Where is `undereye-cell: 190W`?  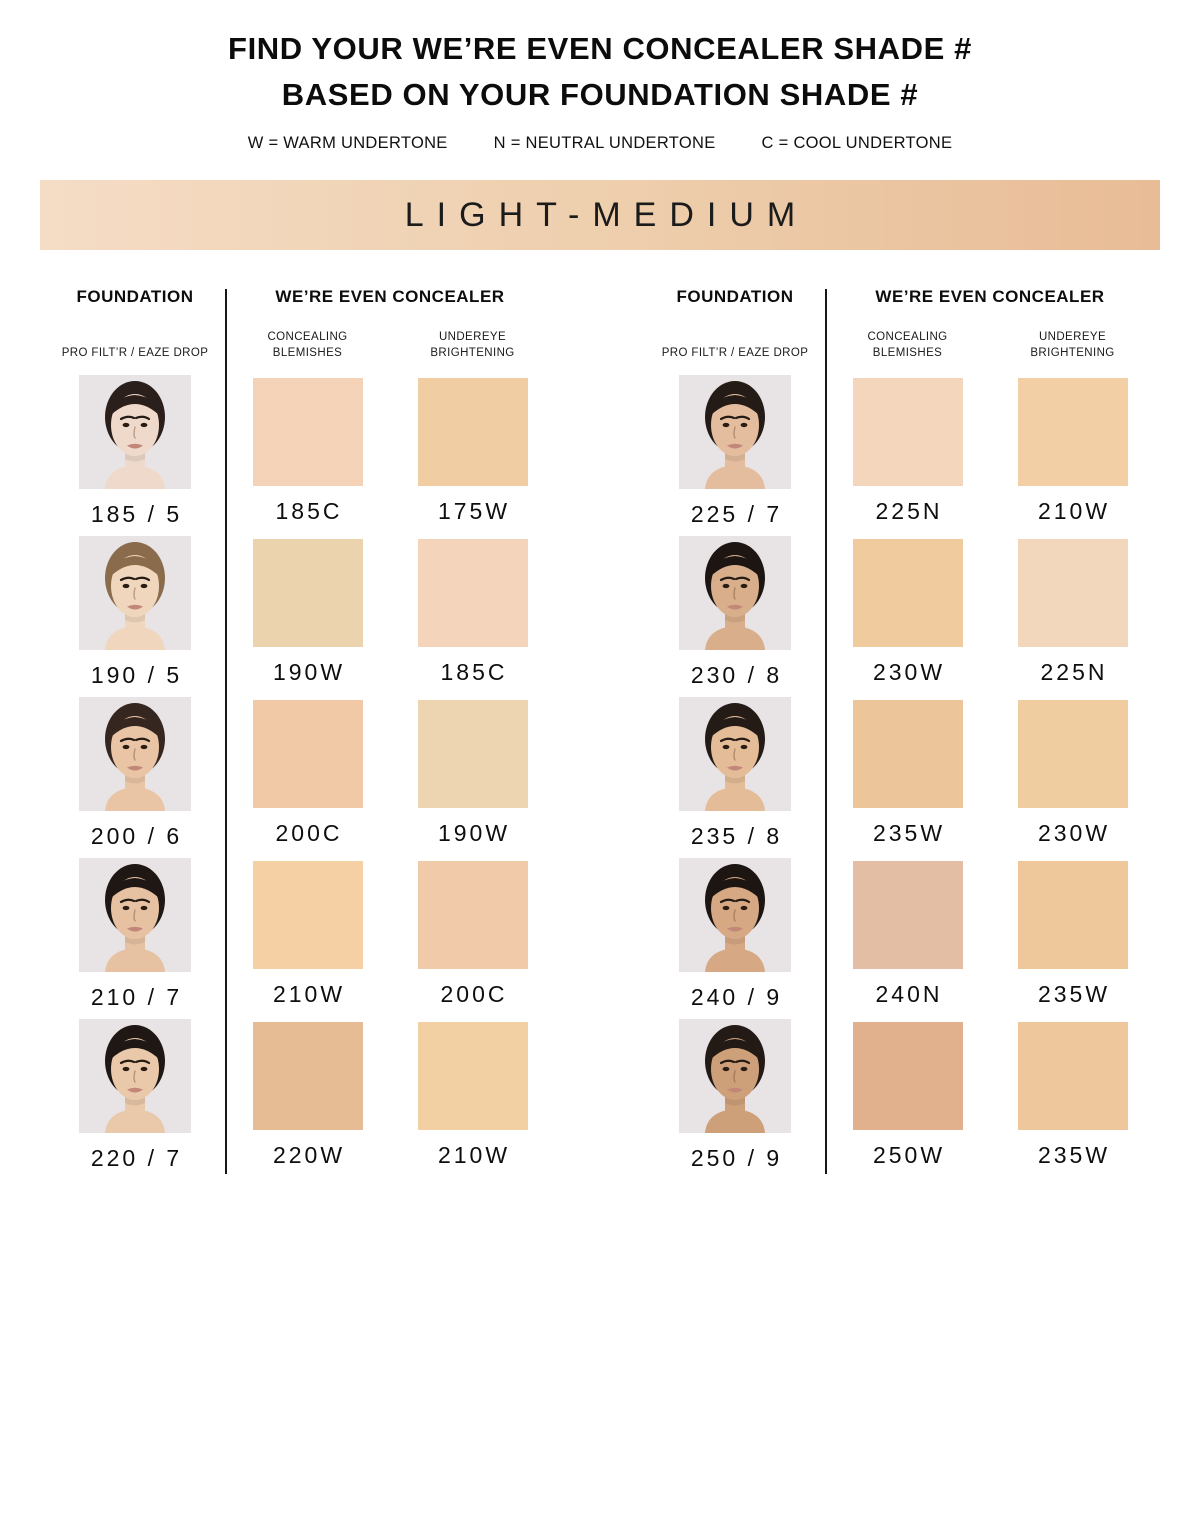
undereye-cell: 190W is located at coordinates (472, 777).